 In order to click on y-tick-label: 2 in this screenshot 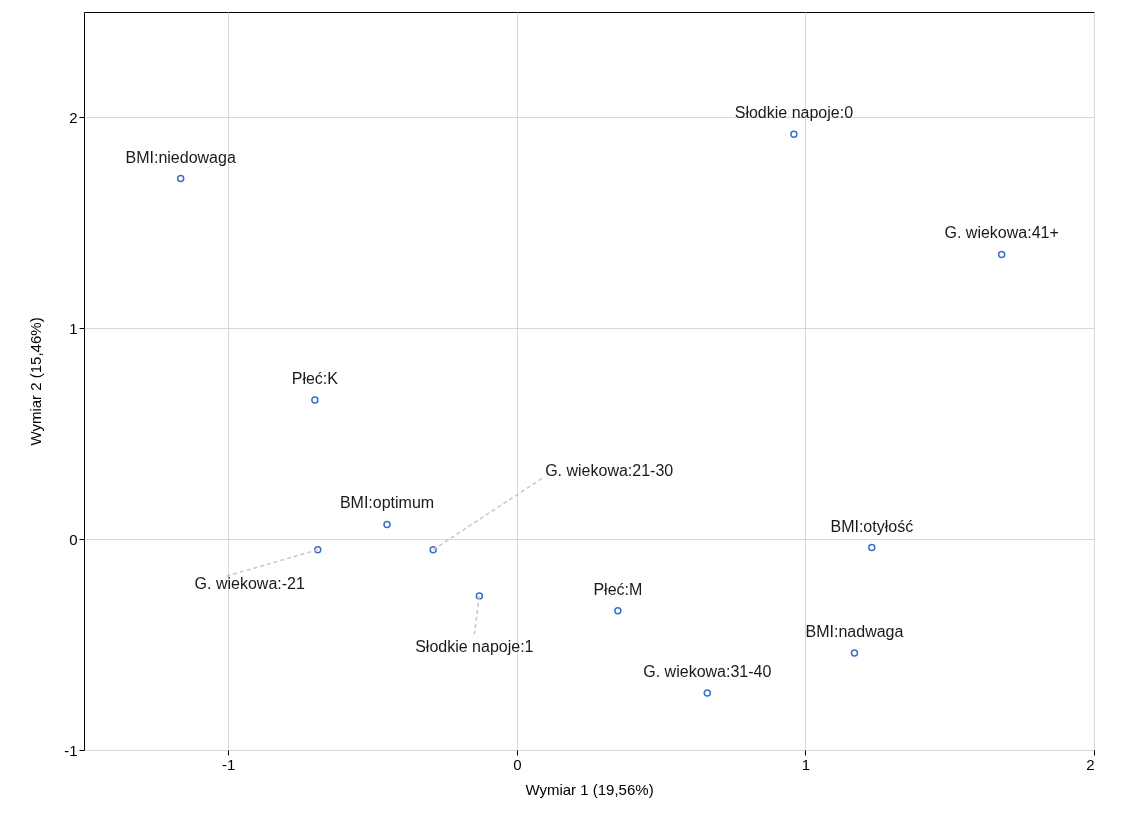, I will do `click(73, 117)`.